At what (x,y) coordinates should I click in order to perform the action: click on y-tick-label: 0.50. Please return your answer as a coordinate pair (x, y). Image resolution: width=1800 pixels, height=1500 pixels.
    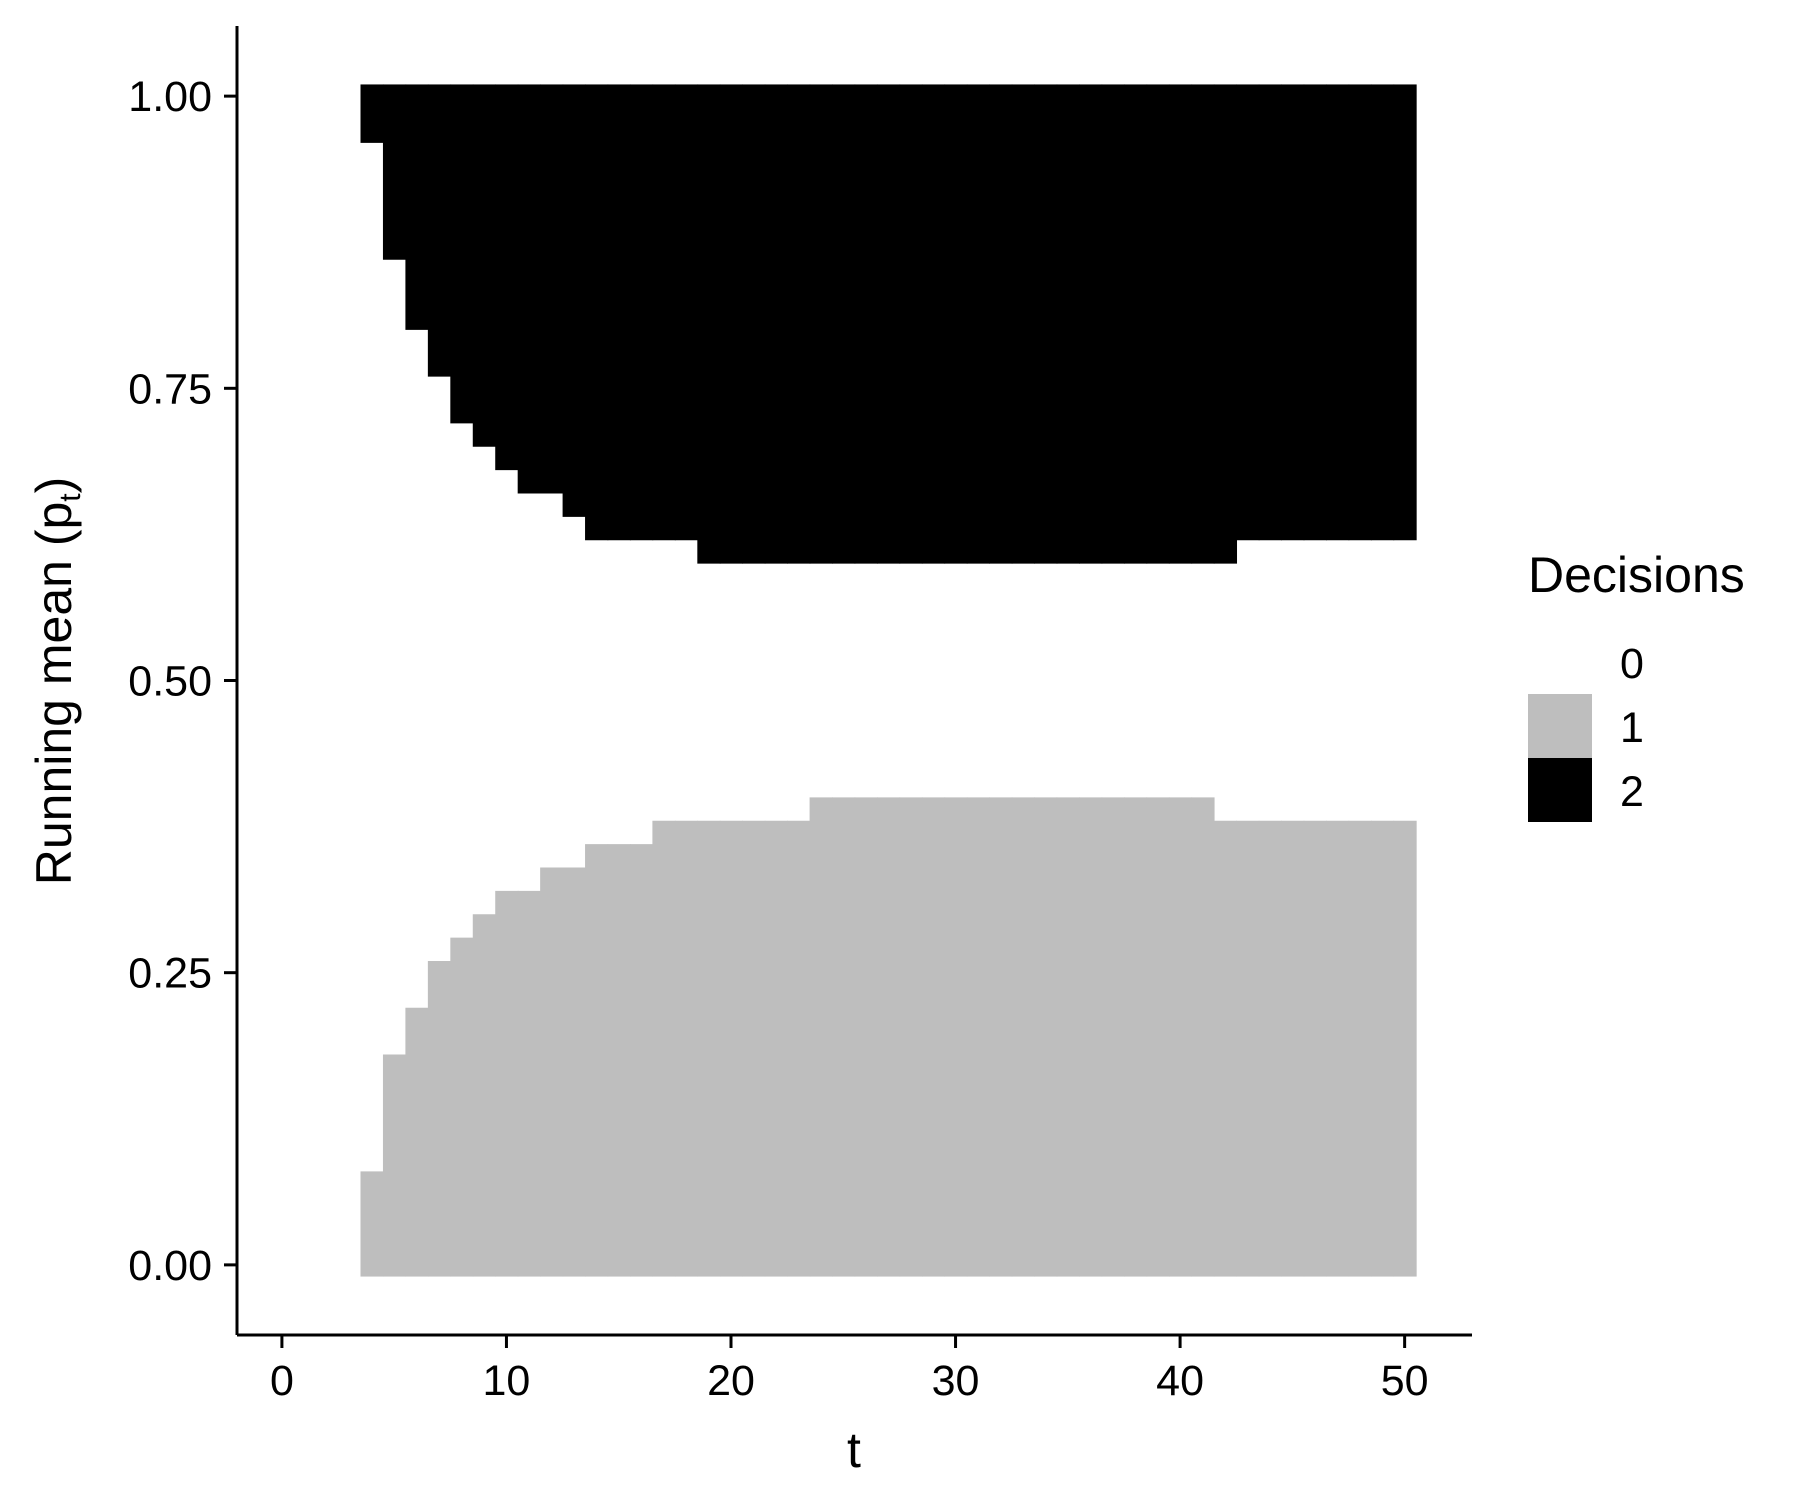
    Looking at the image, I should click on (170, 682).